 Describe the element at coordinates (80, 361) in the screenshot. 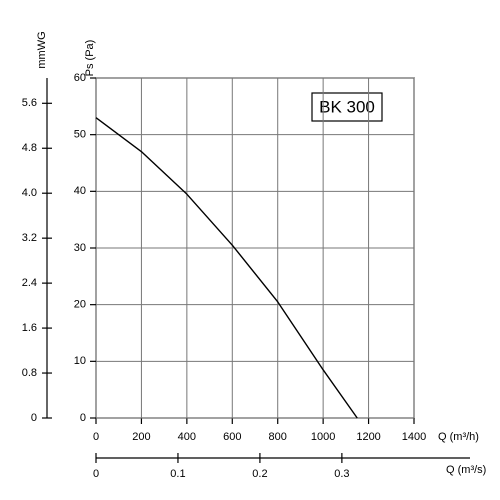

I see `y-tick-label: 10` at that location.